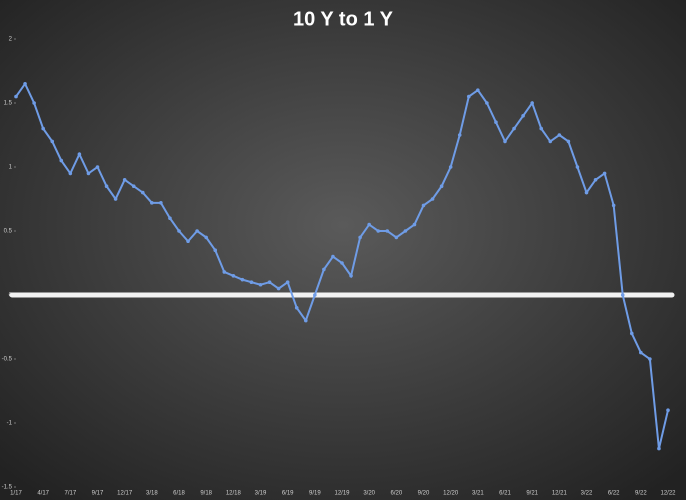 This screenshot has width=686, height=500. What do you see at coordinates (532, 494) in the screenshot?
I see `x-tick-label: 9/21` at bounding box center [532, 494].